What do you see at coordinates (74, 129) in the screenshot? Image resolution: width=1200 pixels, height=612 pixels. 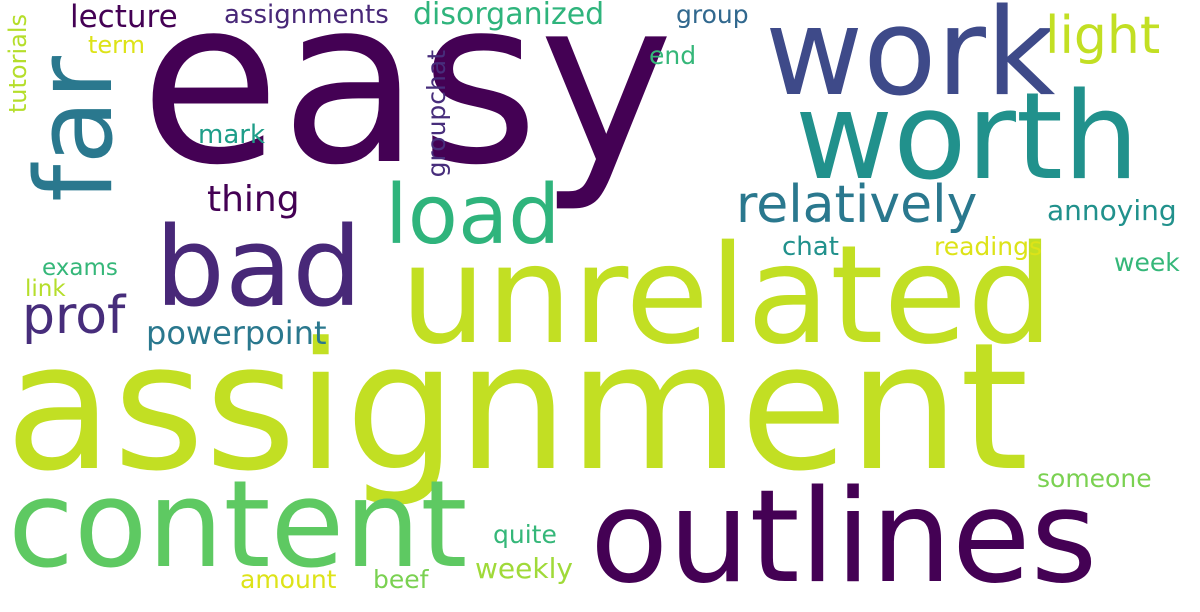 I see `word-far: far` at bounding box center [74, 129].